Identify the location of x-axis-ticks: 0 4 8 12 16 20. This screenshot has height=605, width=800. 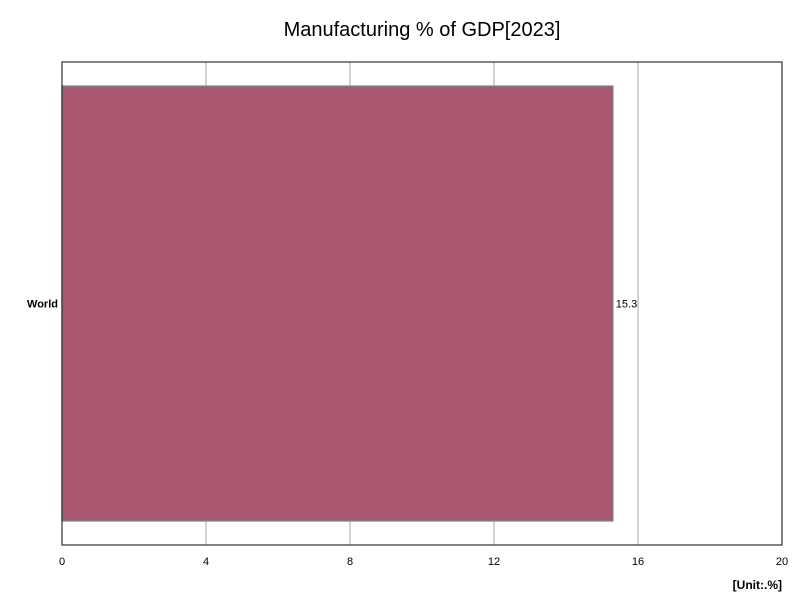
(423, 562).